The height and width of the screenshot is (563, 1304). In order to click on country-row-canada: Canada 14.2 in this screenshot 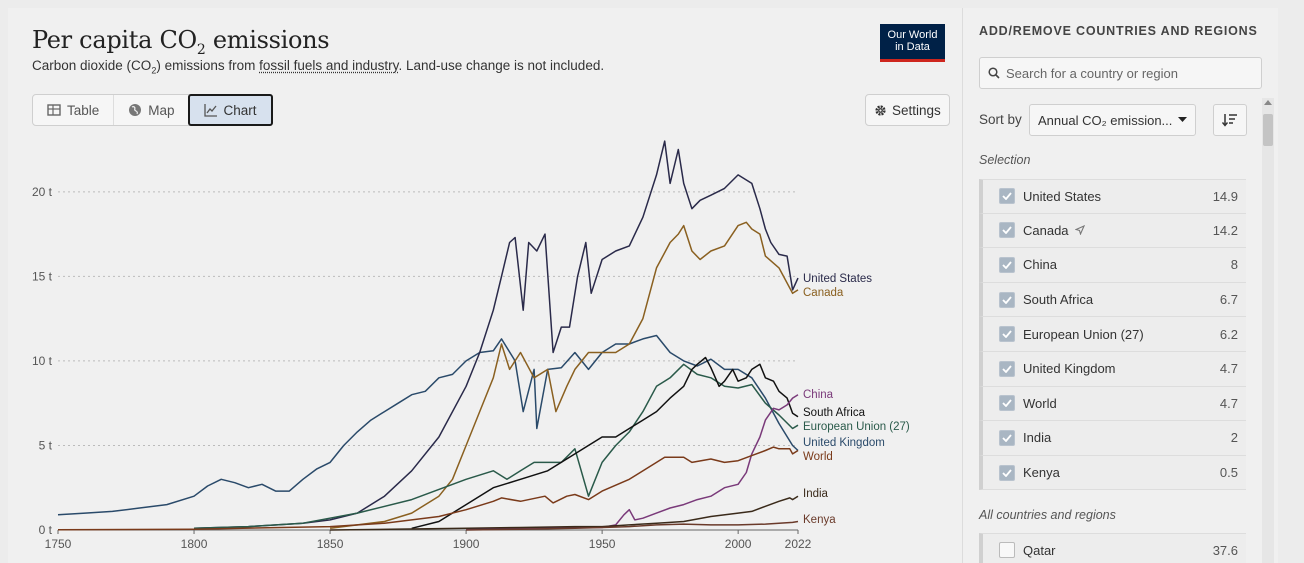, I will do `click(1112, 231)`.